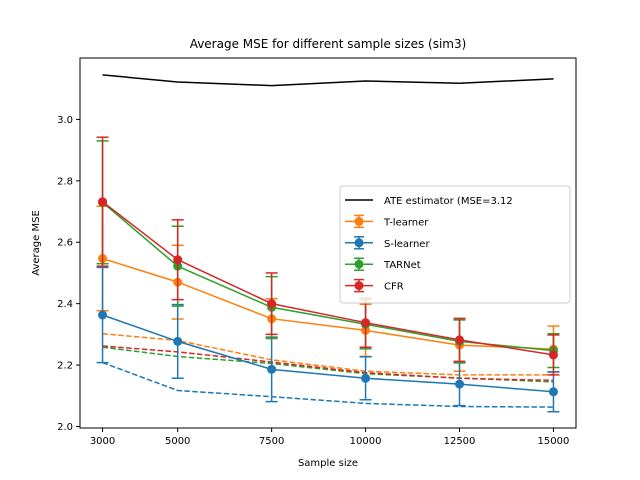  What do you see at coordinates (328, 463) in the screenshot?
I see `x-axis-label: Sample size` at bounding box center [328, 463].